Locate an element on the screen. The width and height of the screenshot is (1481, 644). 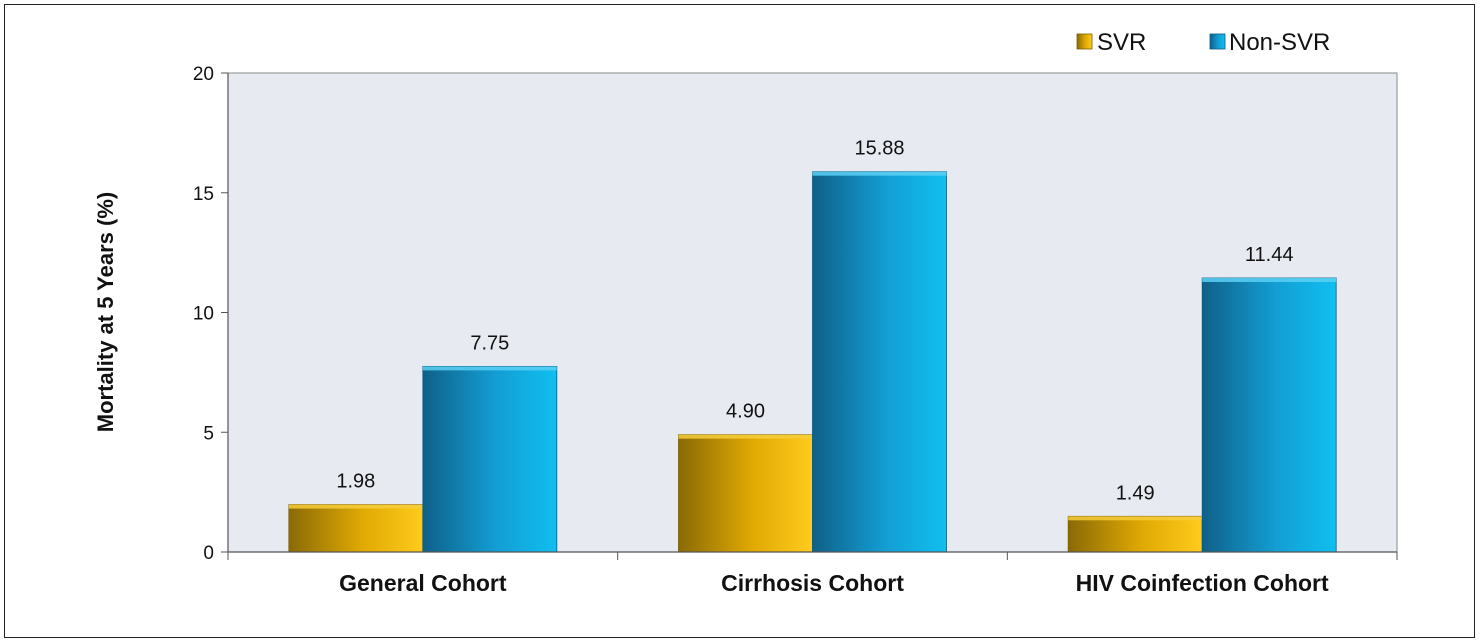
legend-swatch-non-svr is located at coordinates (1217, 41).